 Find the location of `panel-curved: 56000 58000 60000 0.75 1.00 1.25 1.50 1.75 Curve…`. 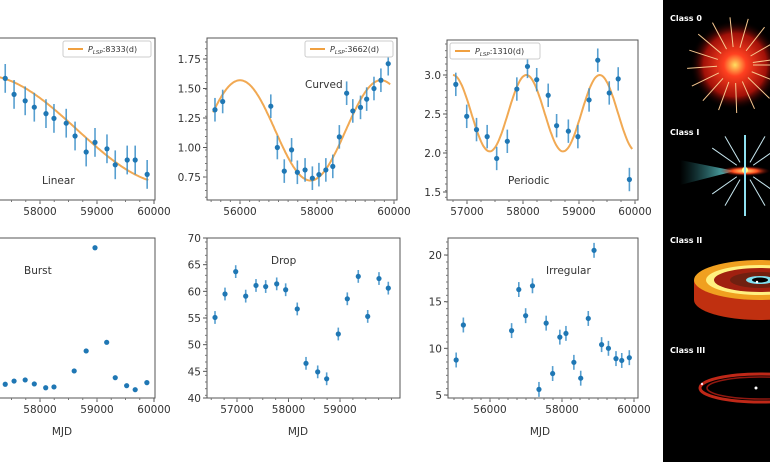

panel-curved: 56000 58000 60000 0.75 1.00 1.25 1.50 1.75 Curve… is located at coordinates (294, 127).